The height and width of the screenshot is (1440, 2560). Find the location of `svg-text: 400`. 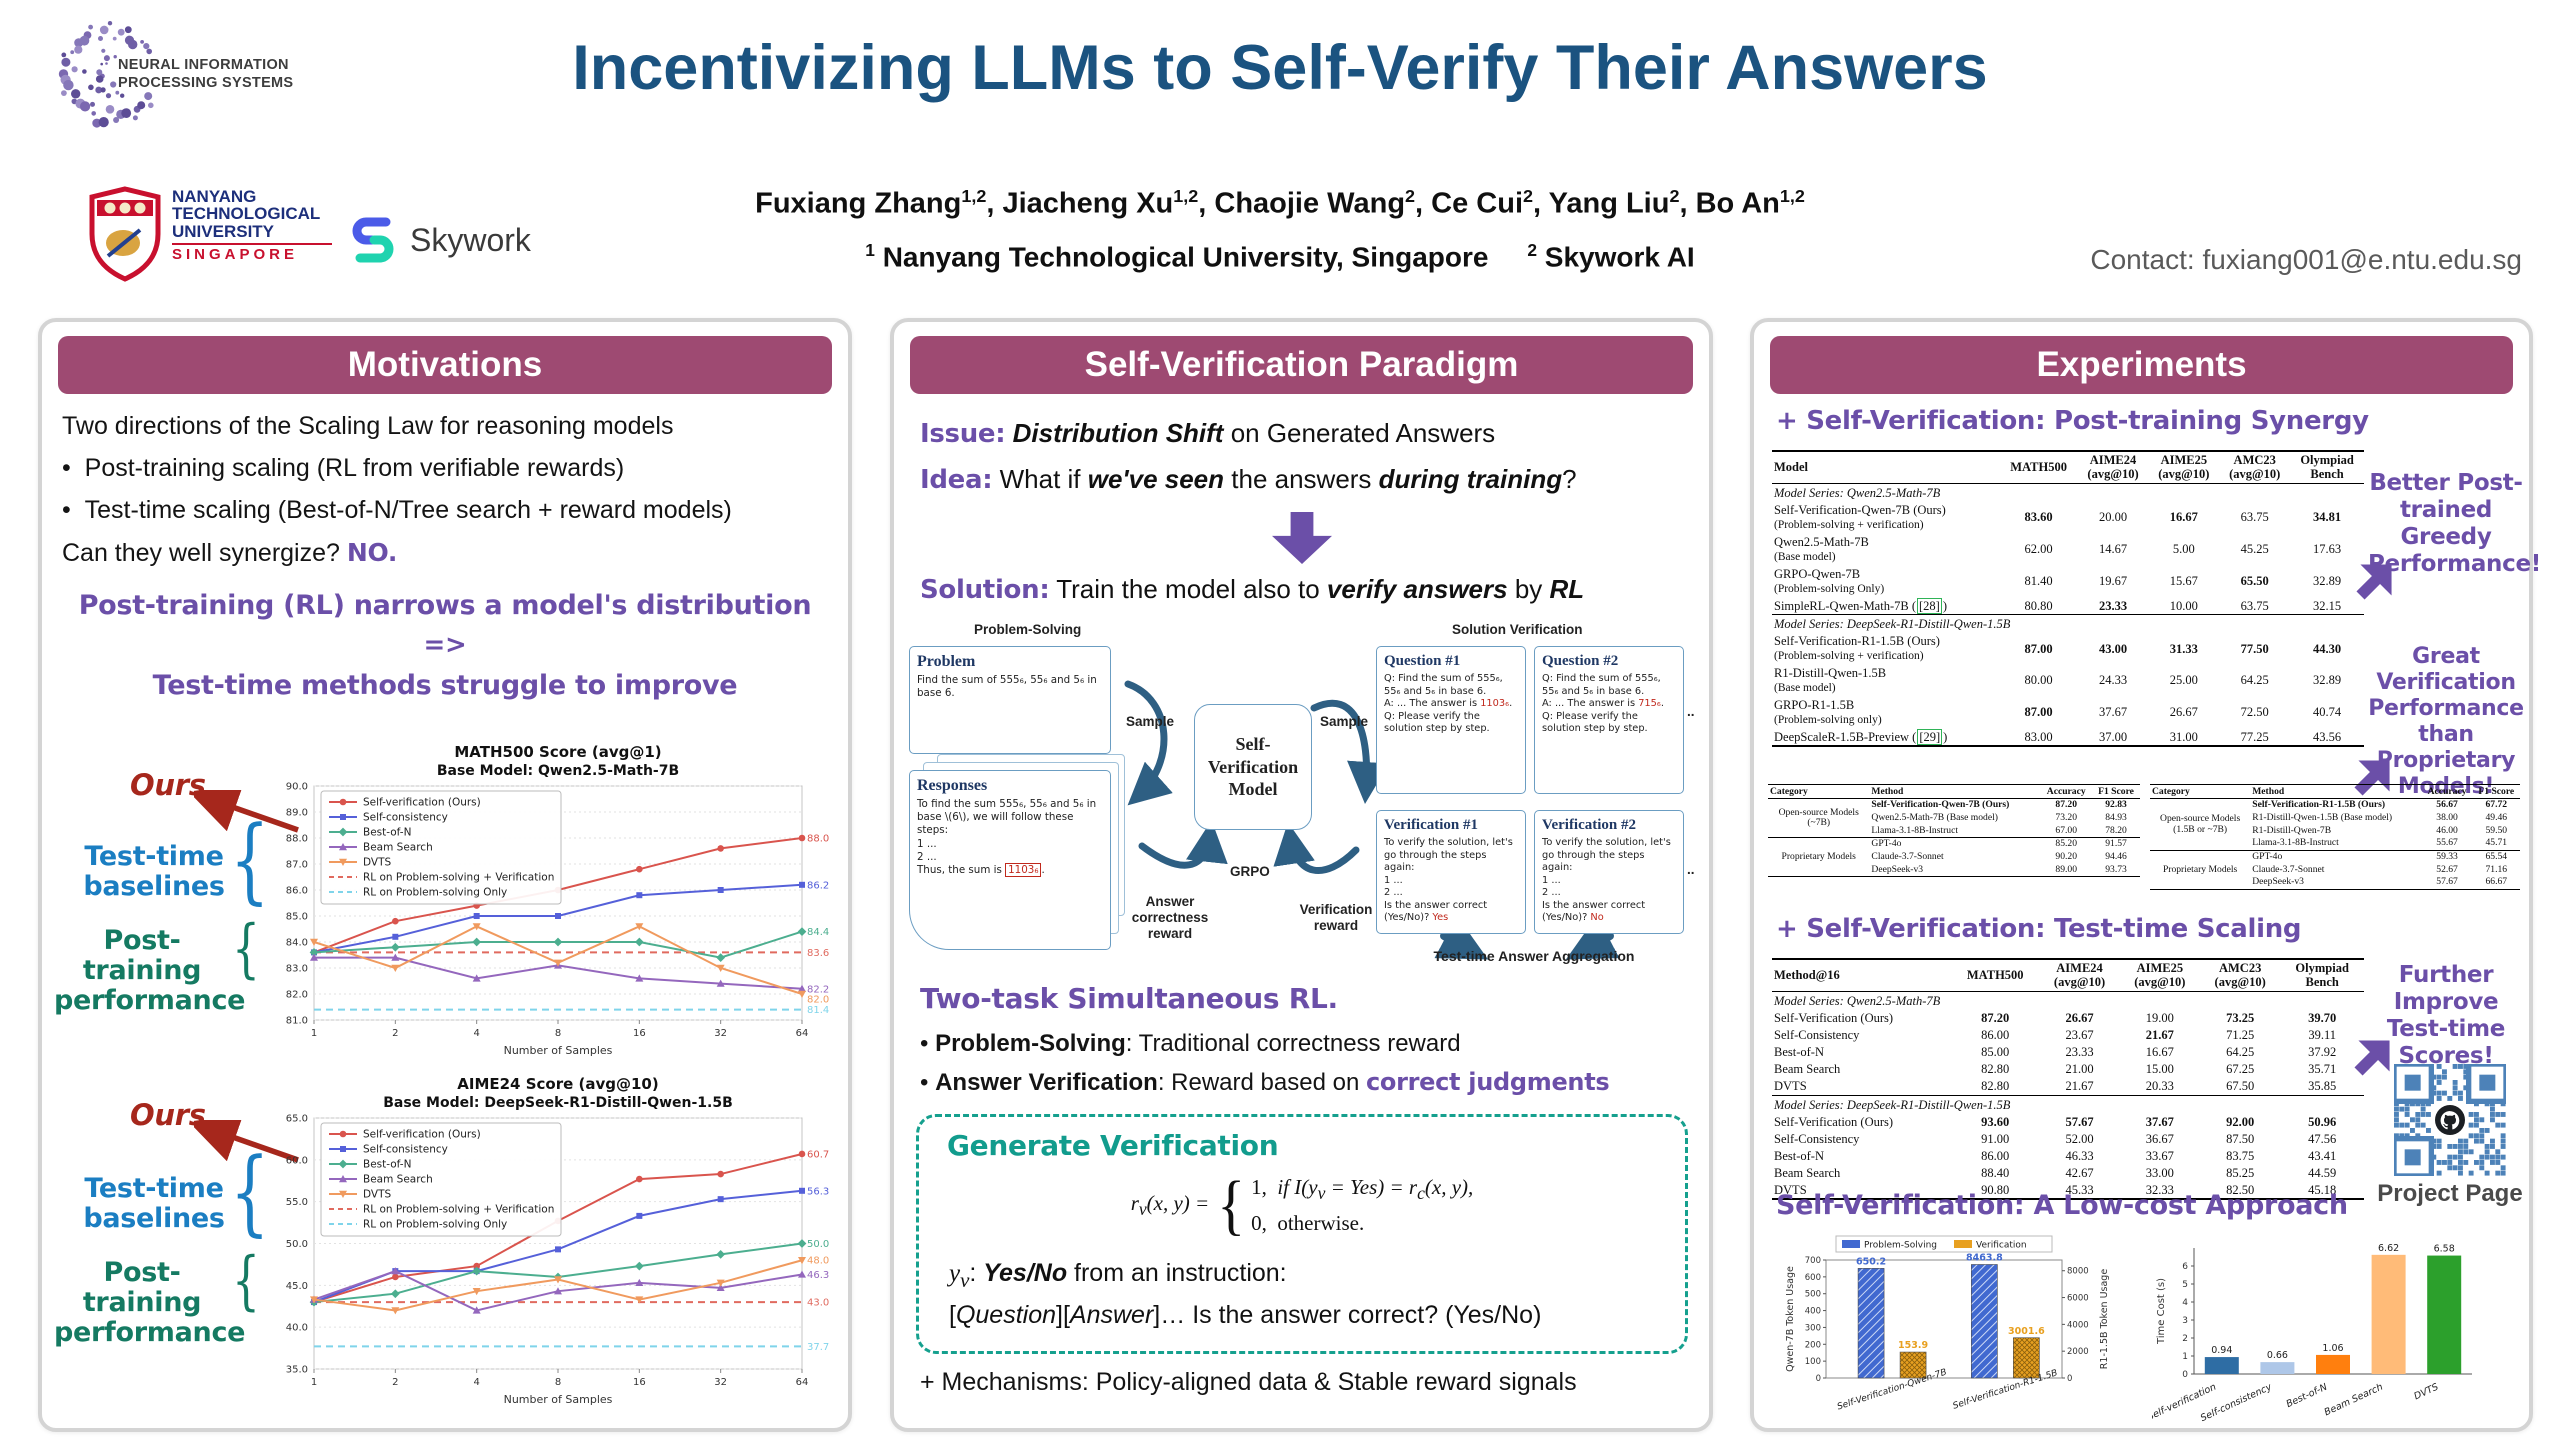

svg-text: 400 is located at coordinates (1813, 1312).